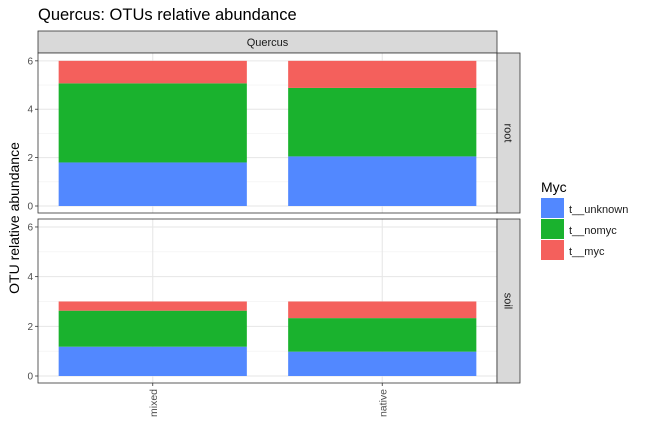  I want to click on chart-title: Quercus: OTUs relative abundance, so click(167, 15).